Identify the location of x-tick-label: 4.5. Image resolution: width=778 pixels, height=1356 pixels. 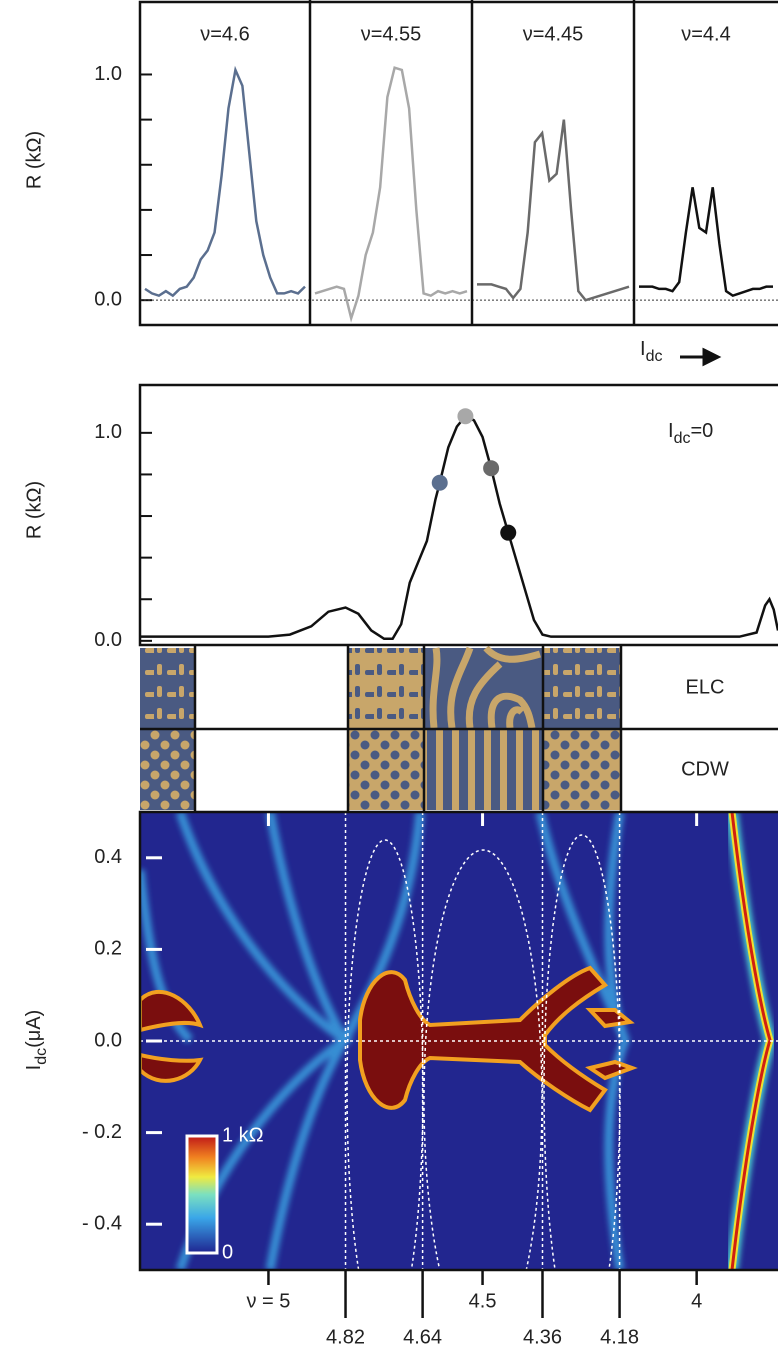
(483, 1301).